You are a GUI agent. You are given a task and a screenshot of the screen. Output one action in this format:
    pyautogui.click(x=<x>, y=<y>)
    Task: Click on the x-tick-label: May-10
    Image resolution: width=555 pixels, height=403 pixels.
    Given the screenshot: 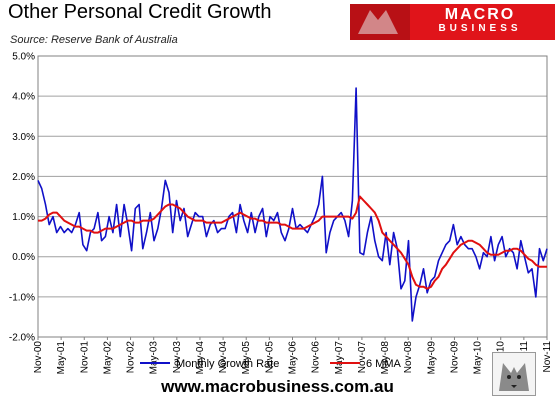 What is the action you would take?
    pyautogui.click(x=478, y=358)
    